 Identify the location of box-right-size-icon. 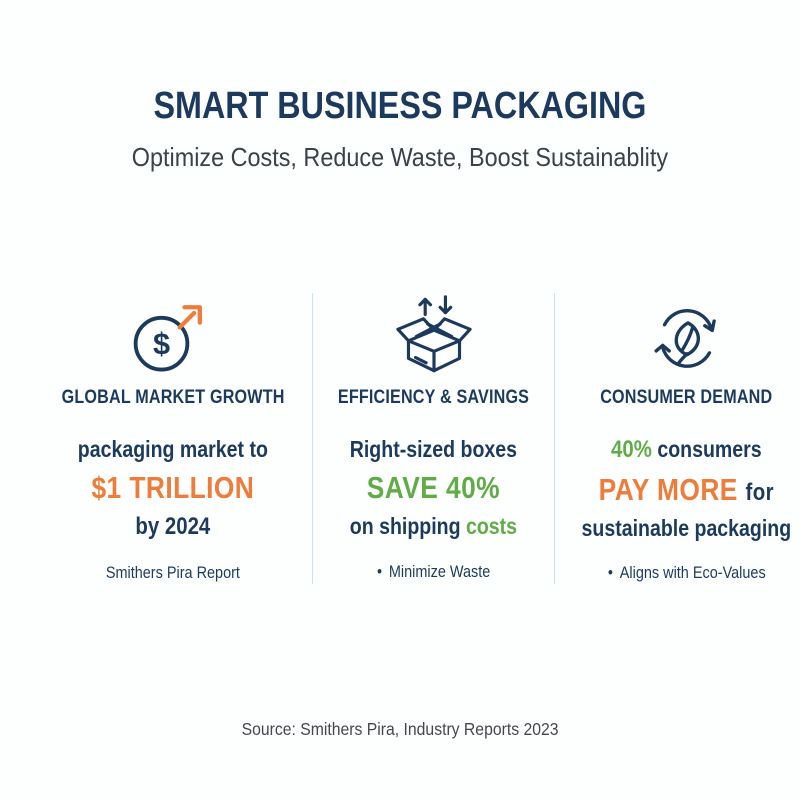
(434, 335).